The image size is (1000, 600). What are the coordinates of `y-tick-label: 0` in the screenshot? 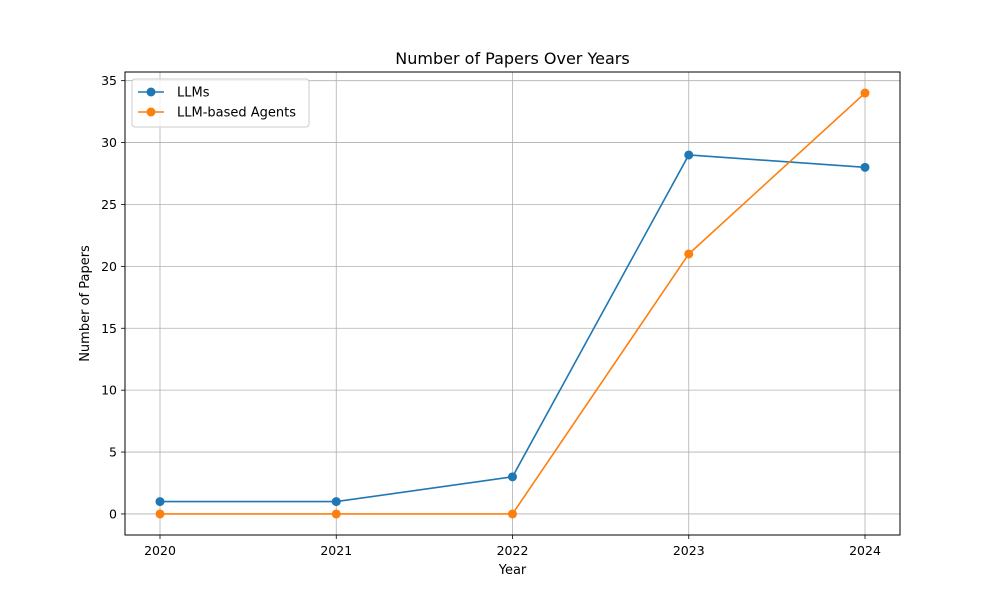 It's located at (113, 513).